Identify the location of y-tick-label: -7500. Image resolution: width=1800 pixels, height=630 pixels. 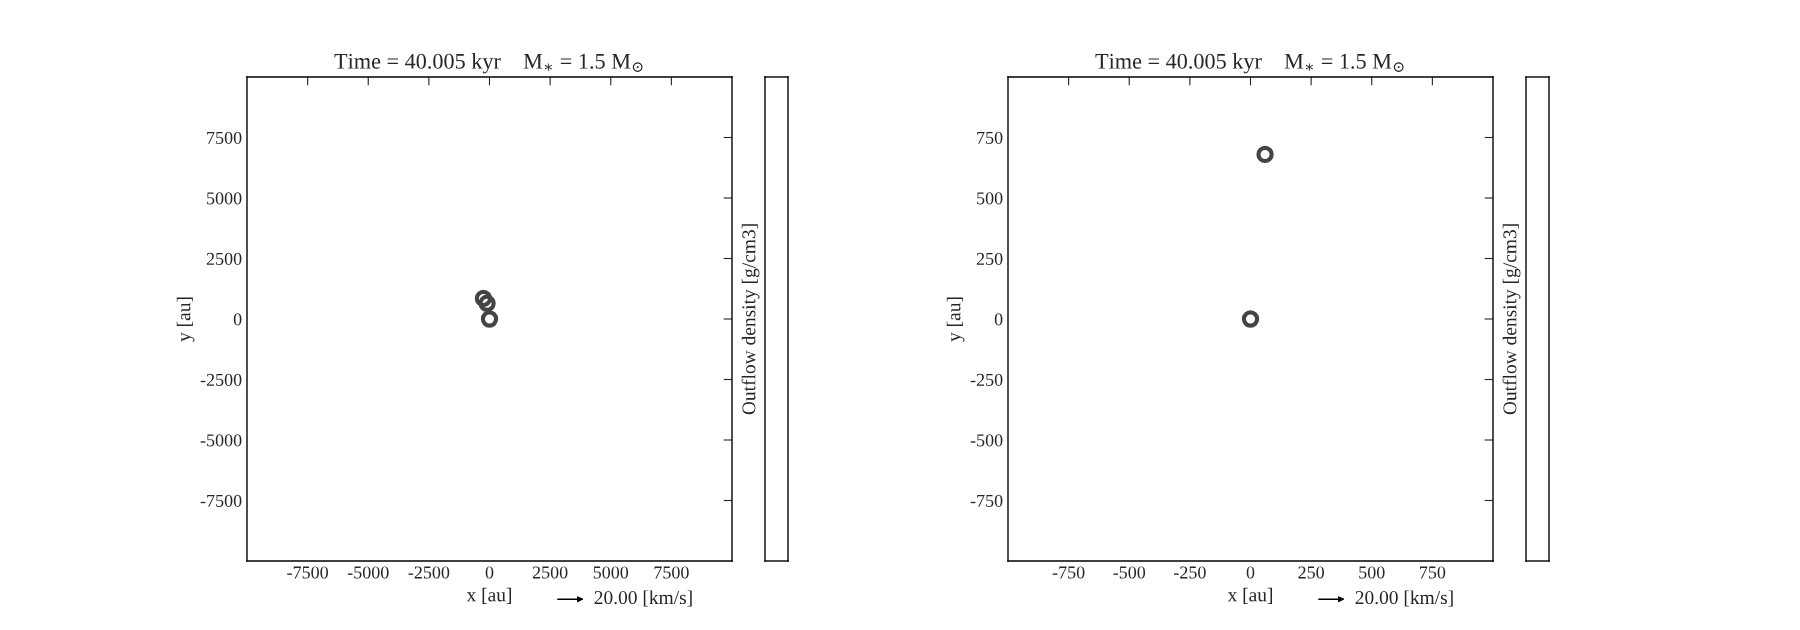
(221, 500).